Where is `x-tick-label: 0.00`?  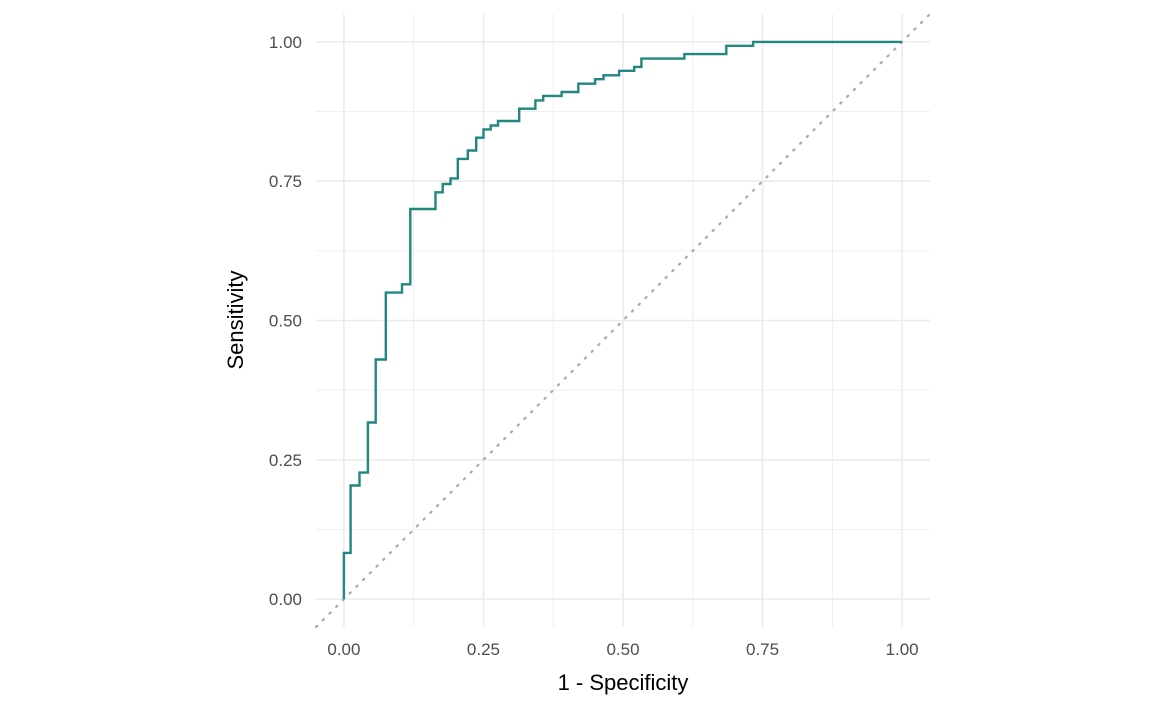 x-tick-label: 0.00 is located at coordinates (343, 649).